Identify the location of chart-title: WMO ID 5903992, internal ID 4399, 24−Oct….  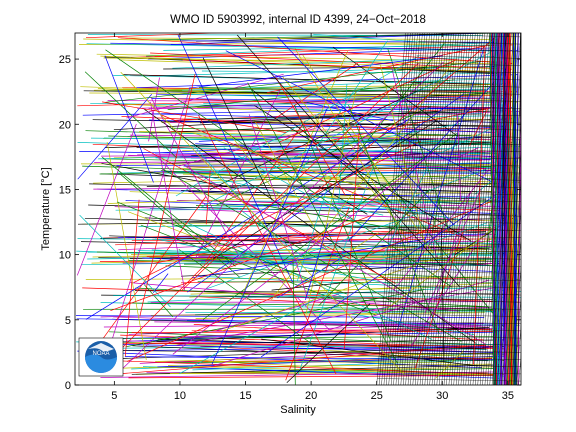
(298, 20).